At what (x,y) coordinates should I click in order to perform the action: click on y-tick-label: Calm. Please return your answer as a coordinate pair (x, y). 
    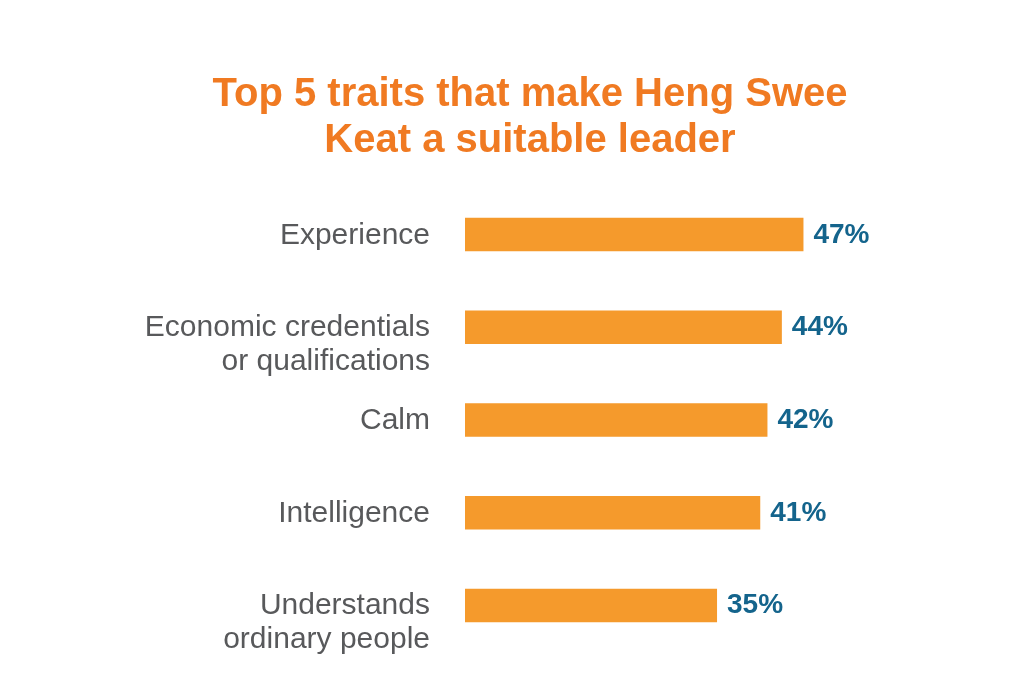
    Looking at the image, I should click on (394, 418).